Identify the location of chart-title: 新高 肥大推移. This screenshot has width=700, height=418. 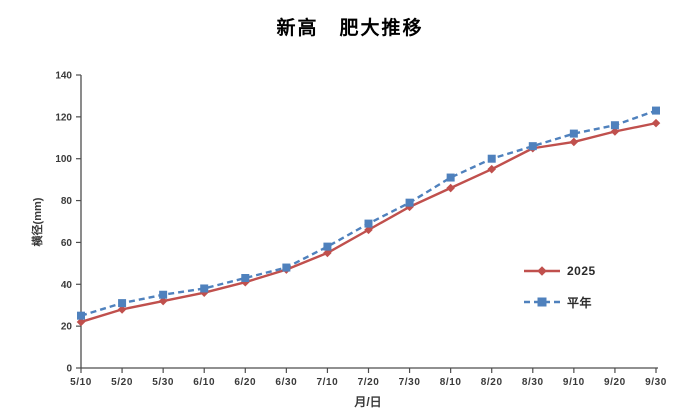
(350, 28).